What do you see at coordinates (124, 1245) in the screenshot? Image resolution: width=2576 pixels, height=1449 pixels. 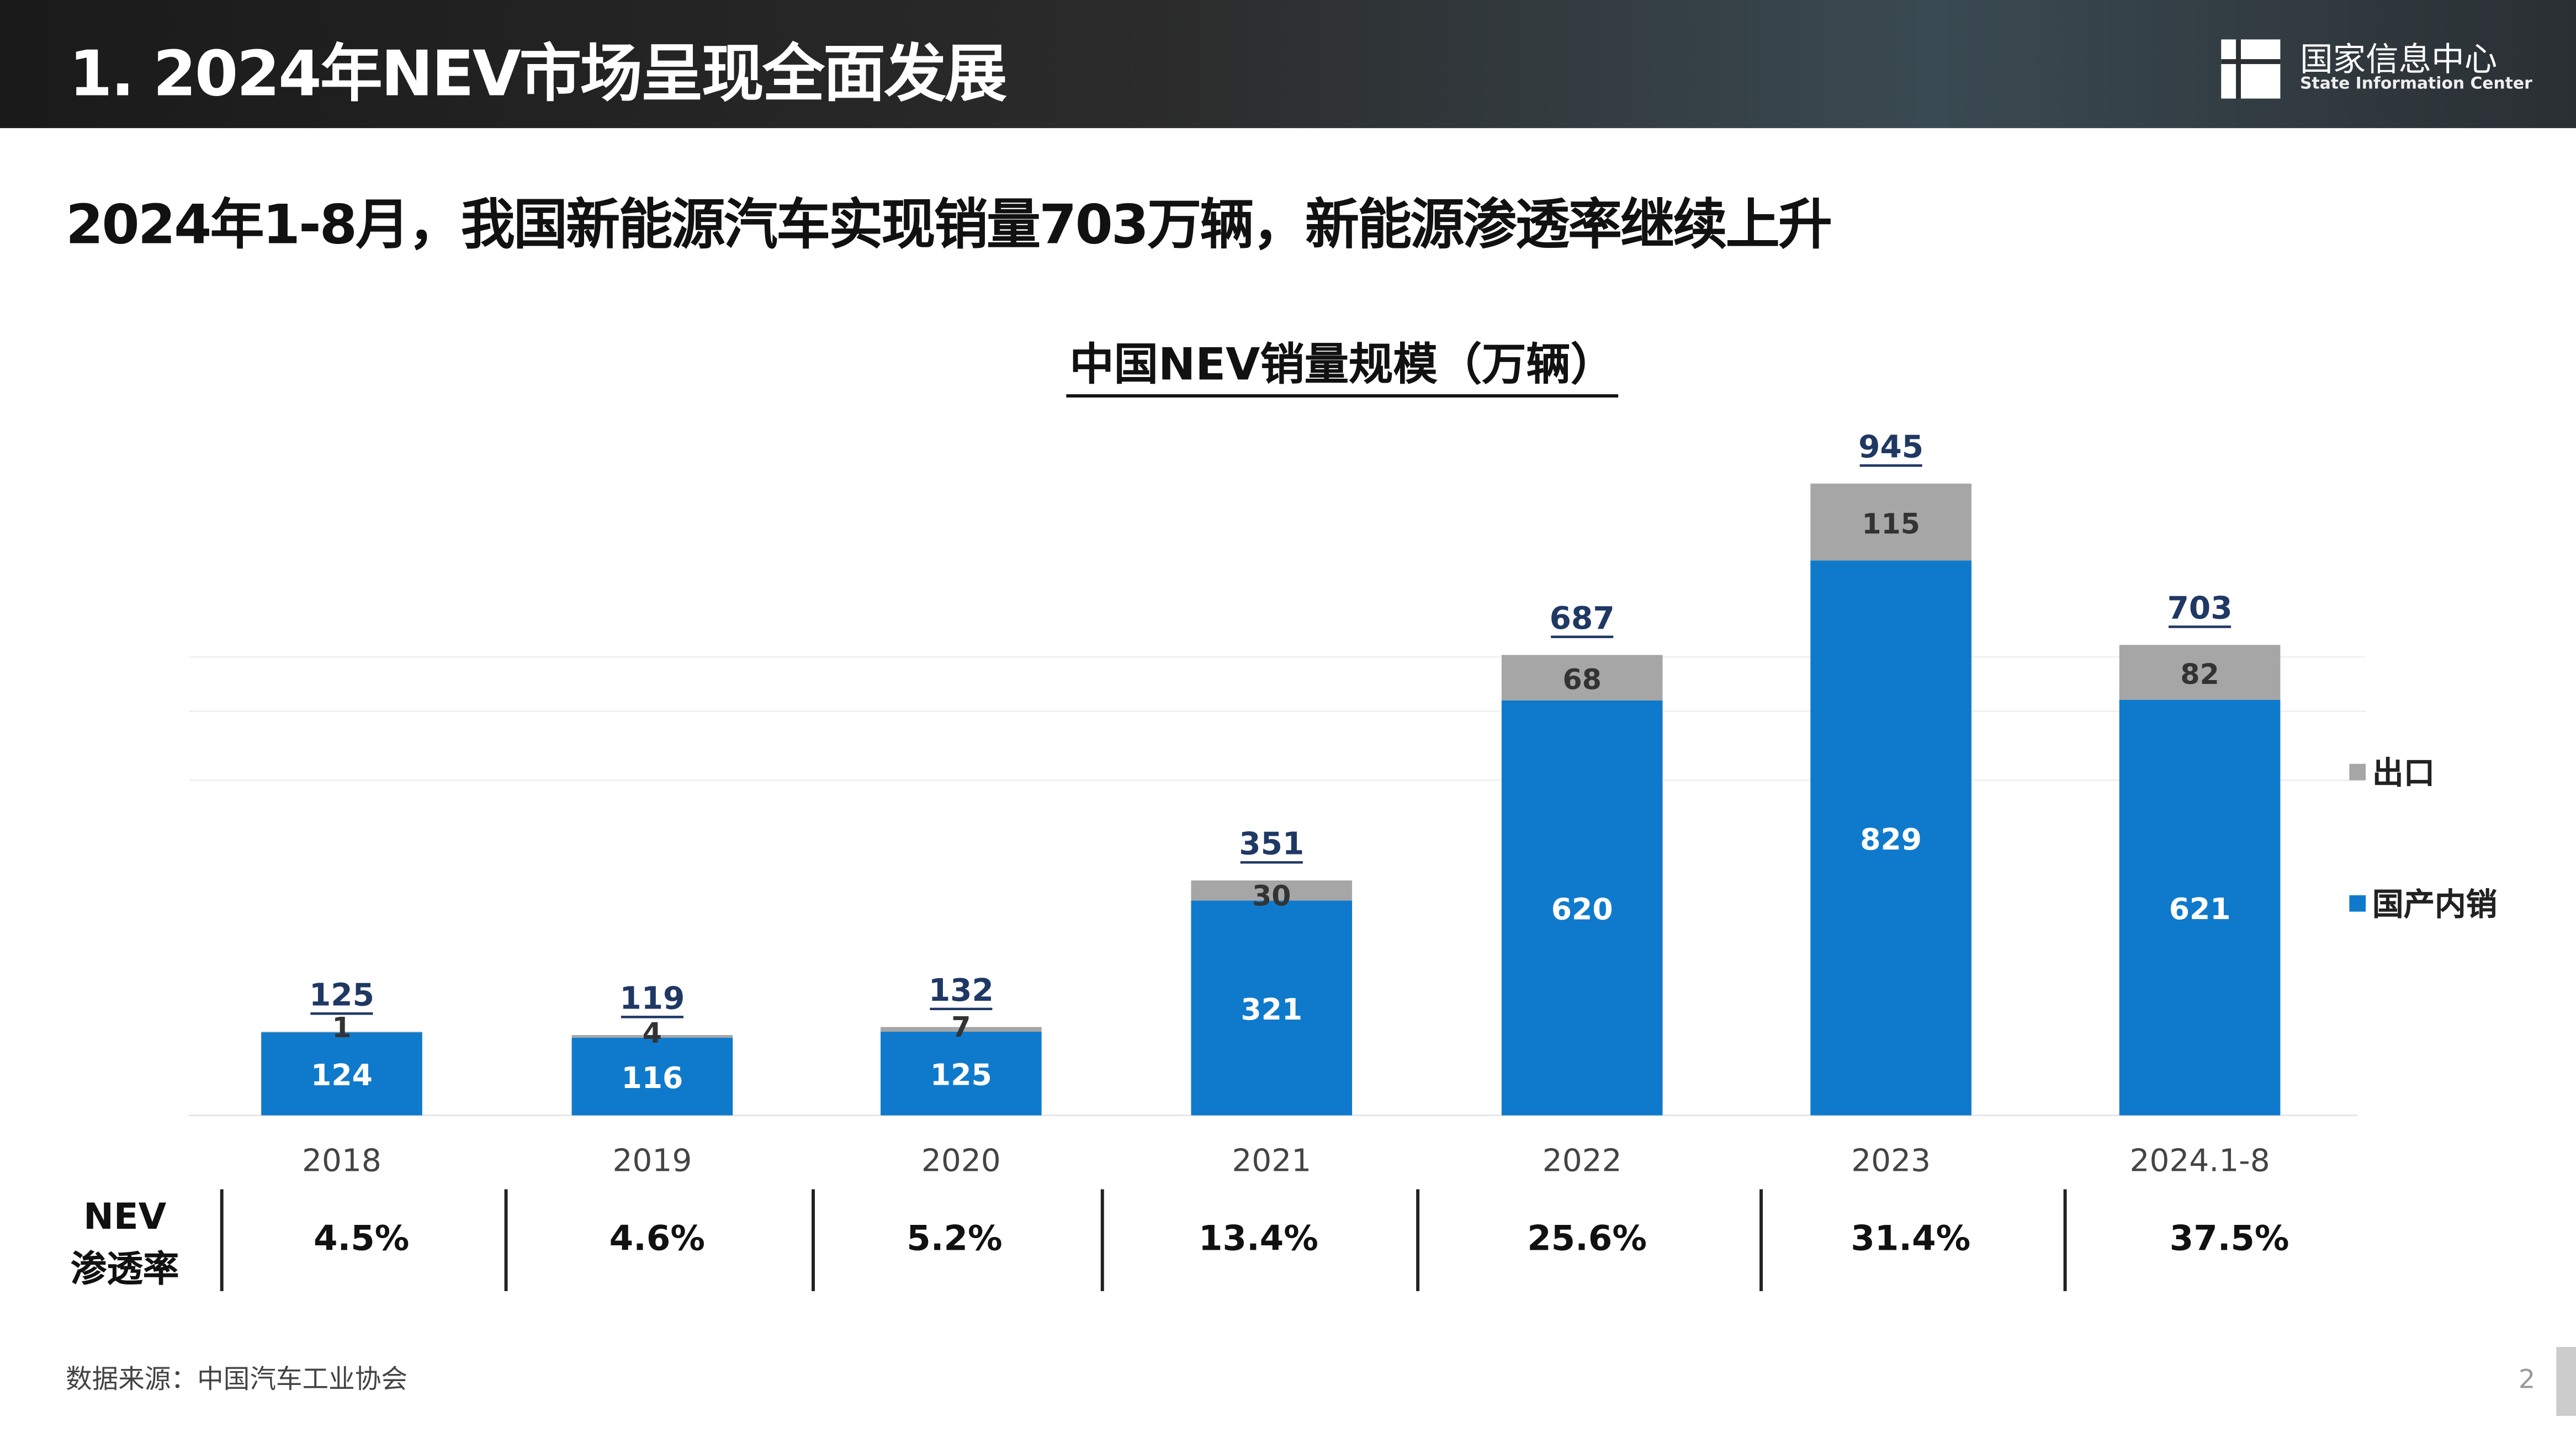 I see `penetration-label: NEV 渗透率` at bounding box center [124, 1245].